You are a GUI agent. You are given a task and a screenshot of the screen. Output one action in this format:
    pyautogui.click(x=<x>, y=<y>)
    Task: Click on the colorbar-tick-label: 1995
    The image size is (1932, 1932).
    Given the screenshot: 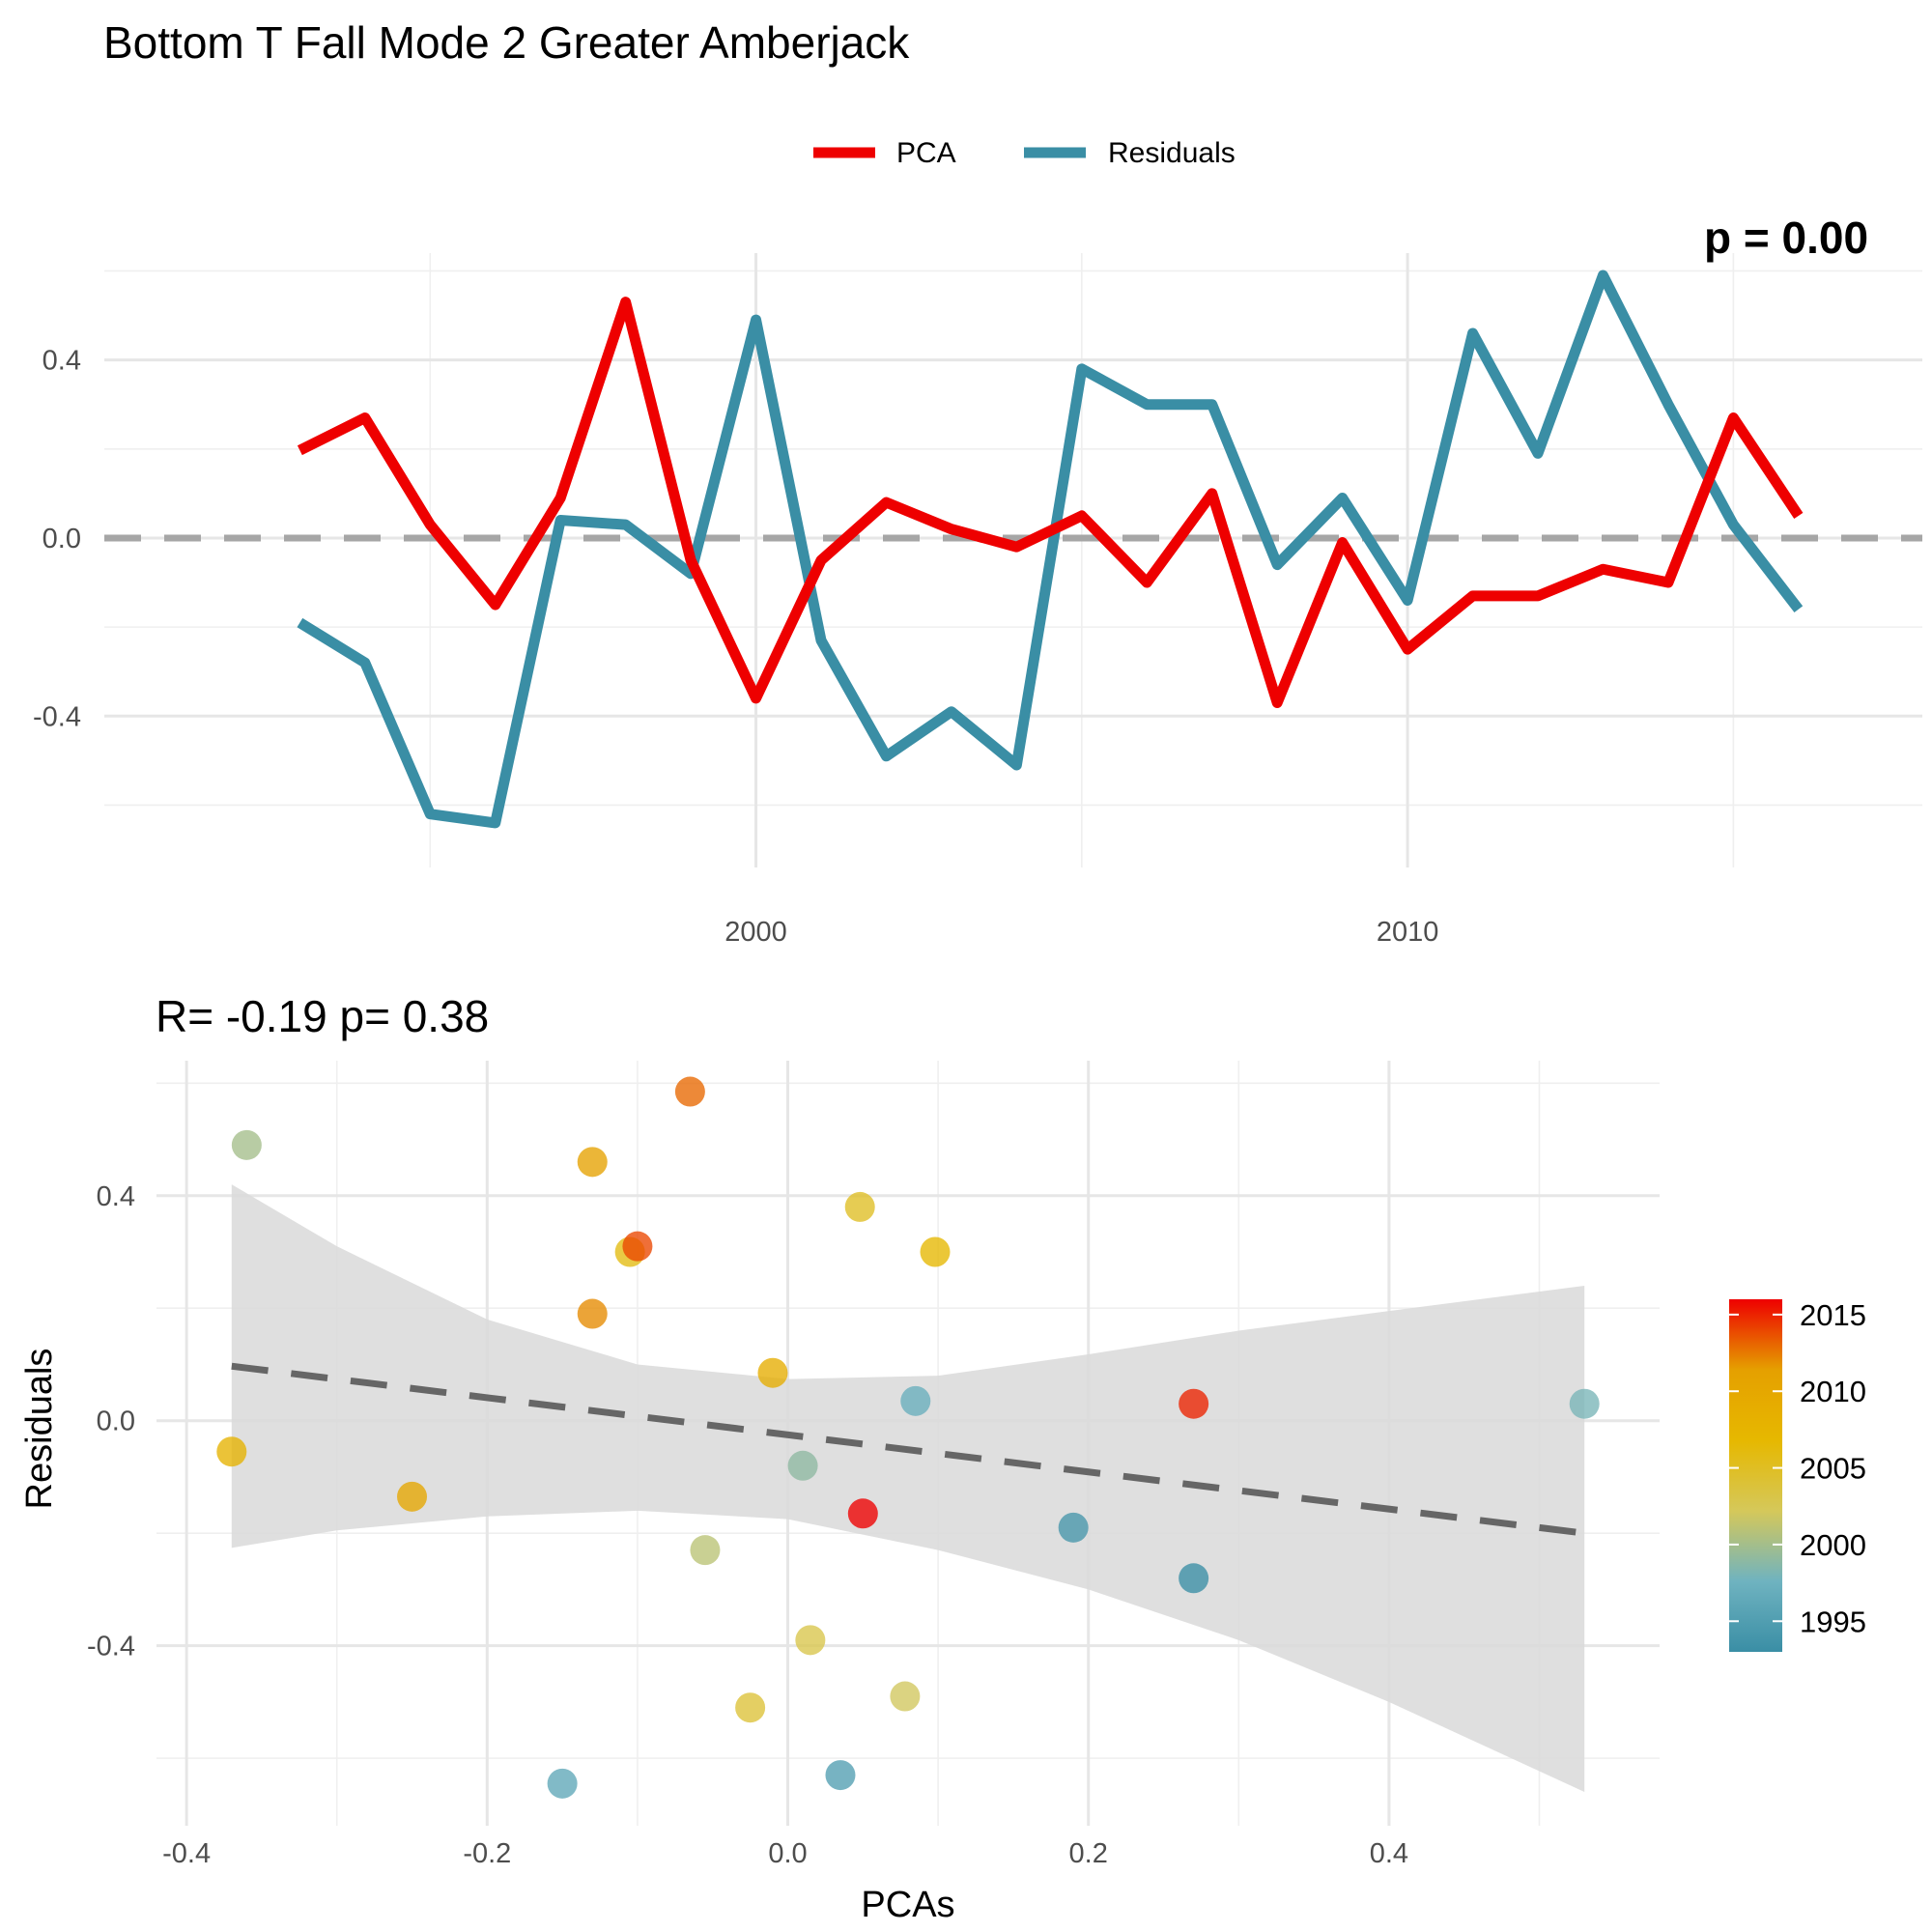 What is the action you would take?
    pyautogui.click(x=1833, y=1621)
    